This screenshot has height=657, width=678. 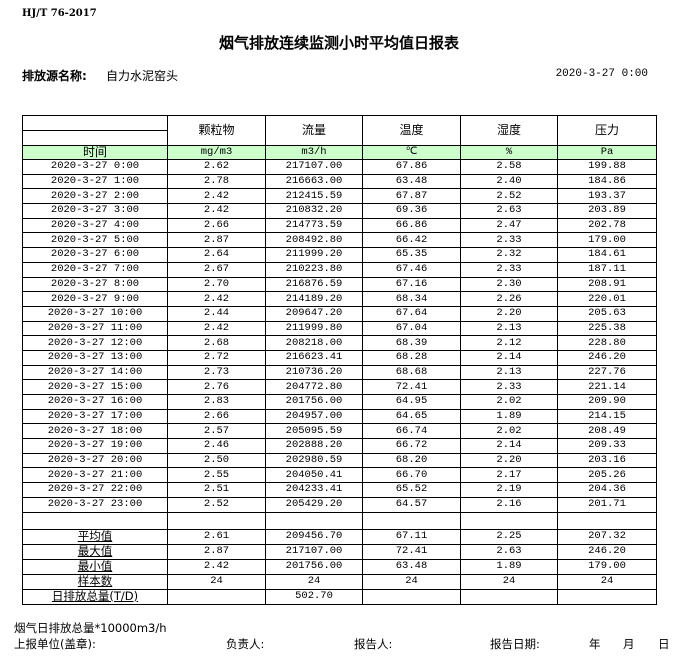 I want to click on row-label: 2020-3-27 5:00, so click(x=95, y=240).